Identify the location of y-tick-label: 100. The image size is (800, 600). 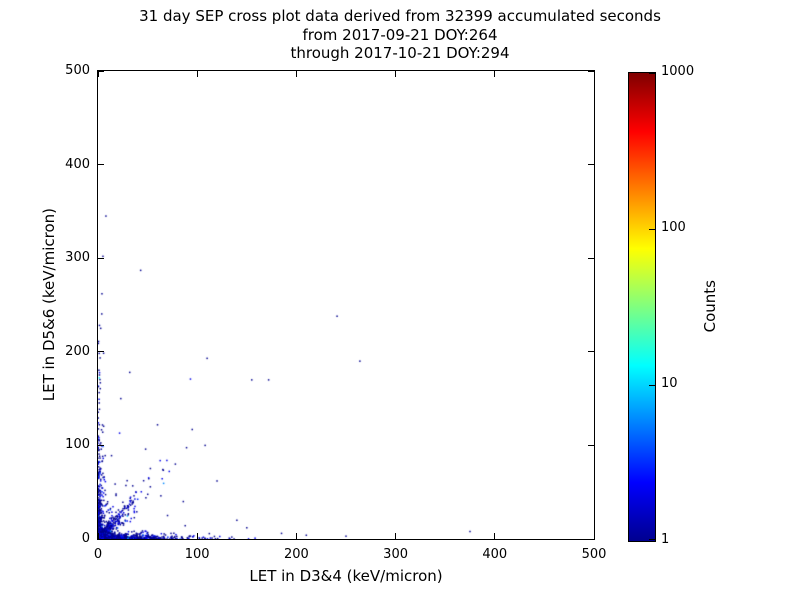
(77, 445).